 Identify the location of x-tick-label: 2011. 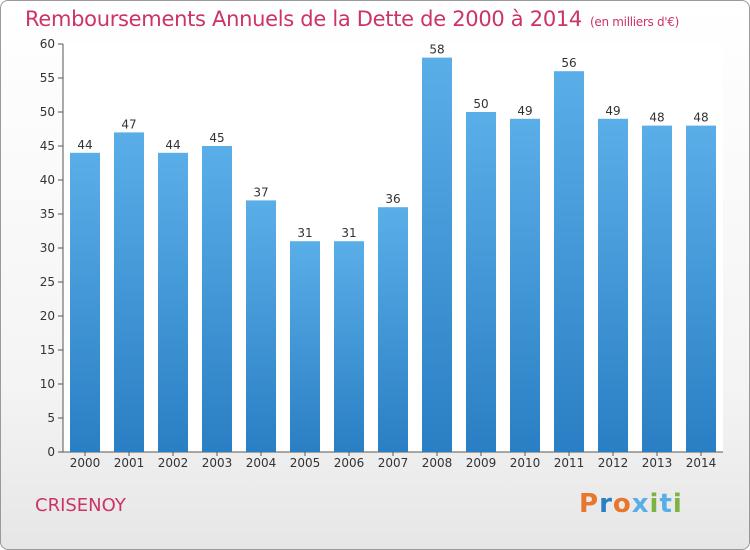
(569, 463).